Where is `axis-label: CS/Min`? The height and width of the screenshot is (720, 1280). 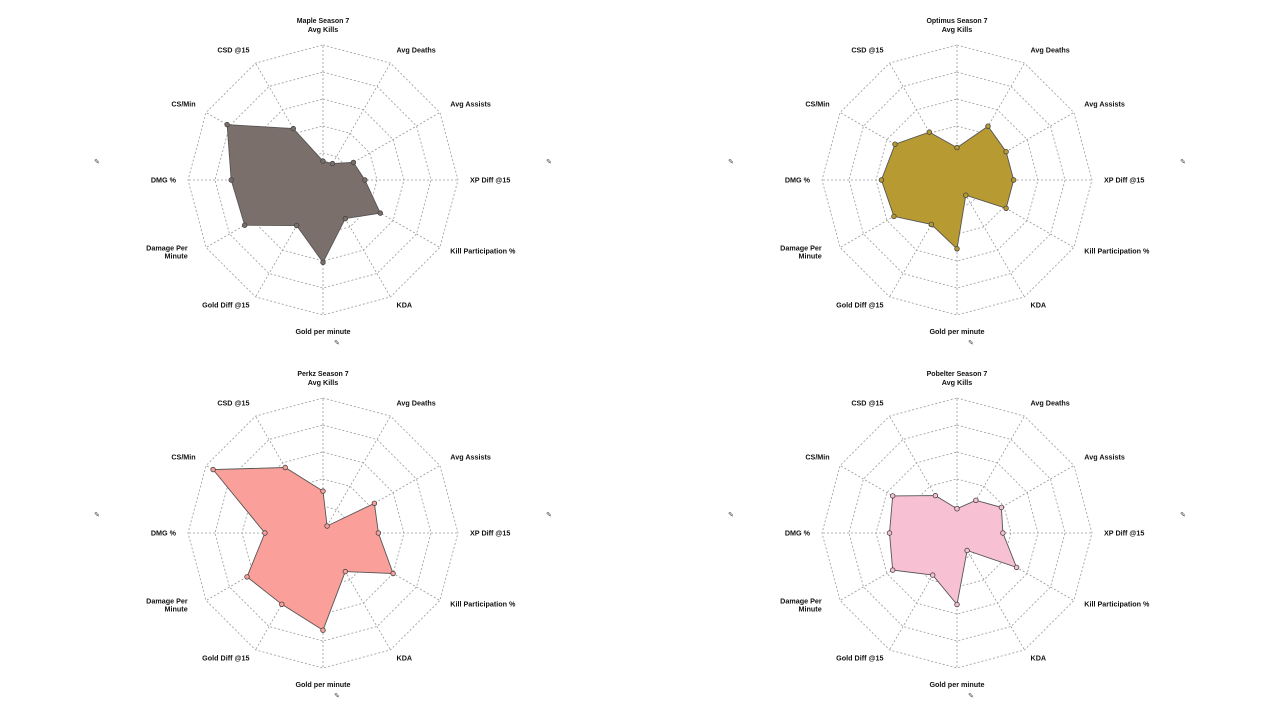
axis-label: CS/Min is located at coordinates (183, 457).